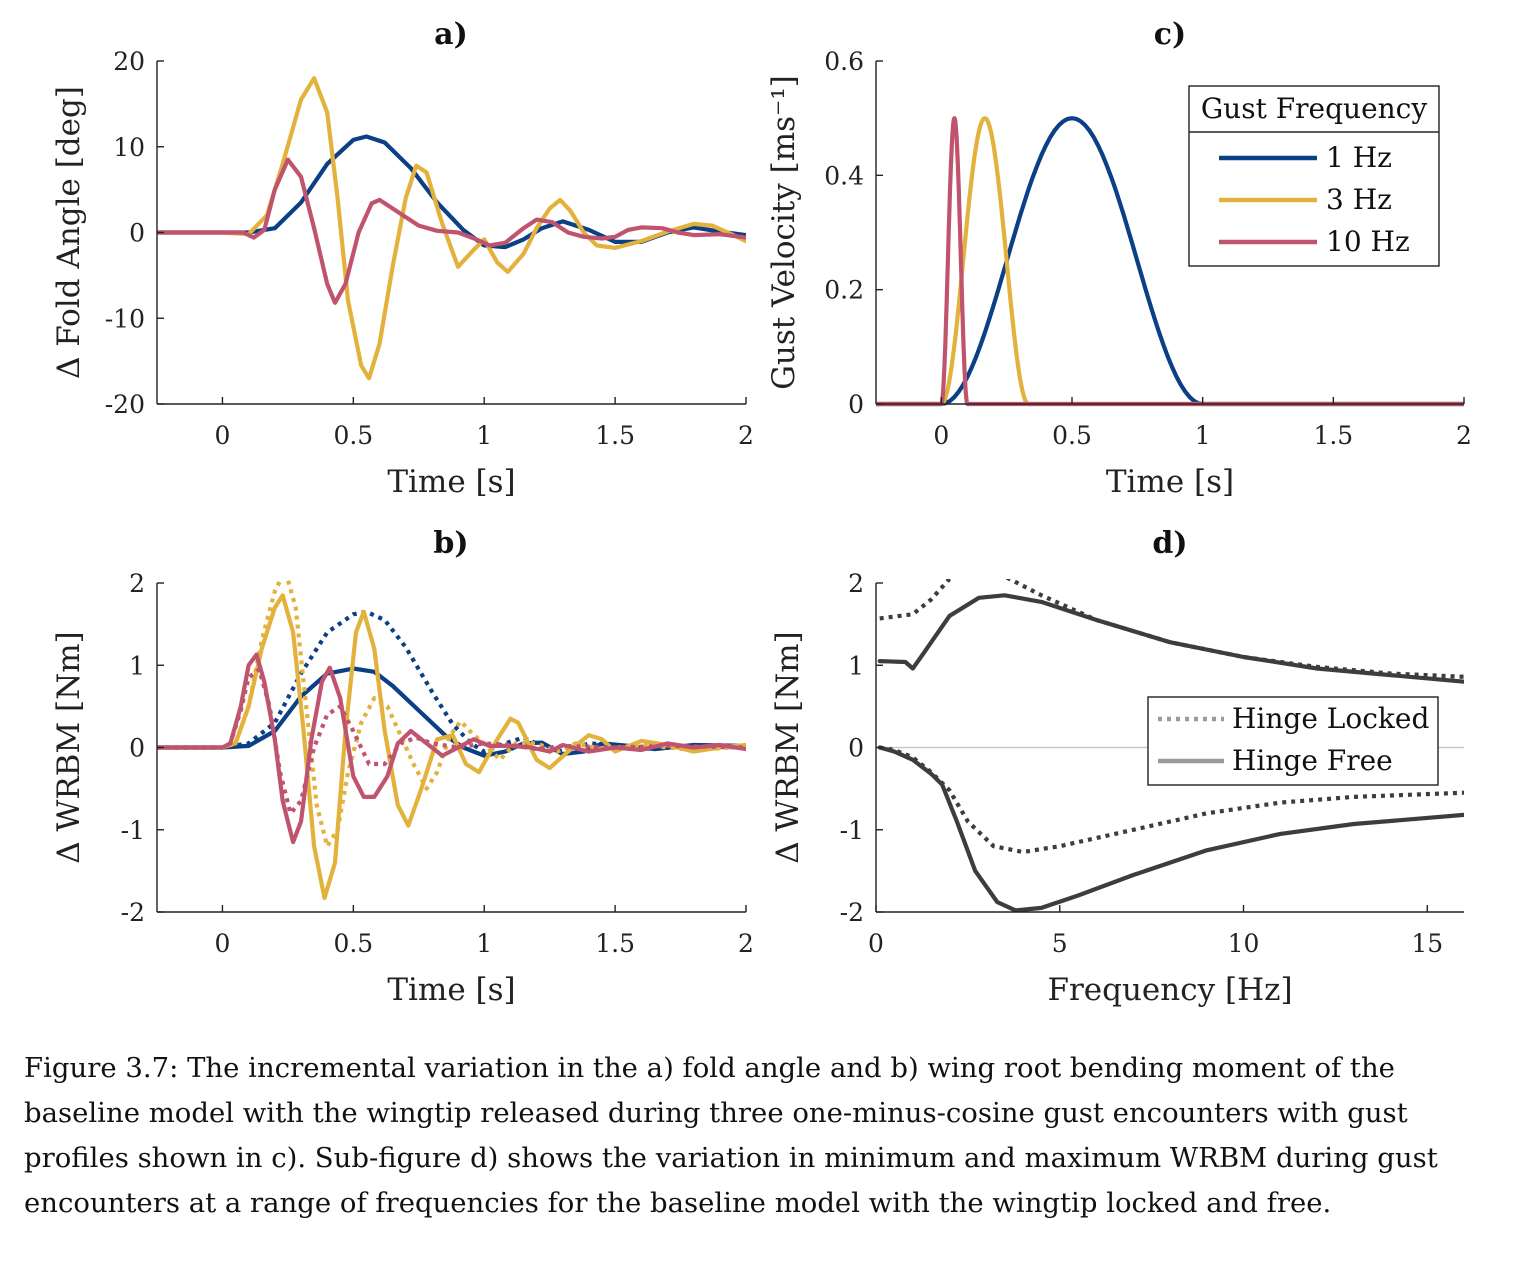 The image size is (1524, 1282). Describe the element at coordinates (69, 232) in the screenshot. I see `y-axis-label: Δ Fold Angle [deg]` at that location.